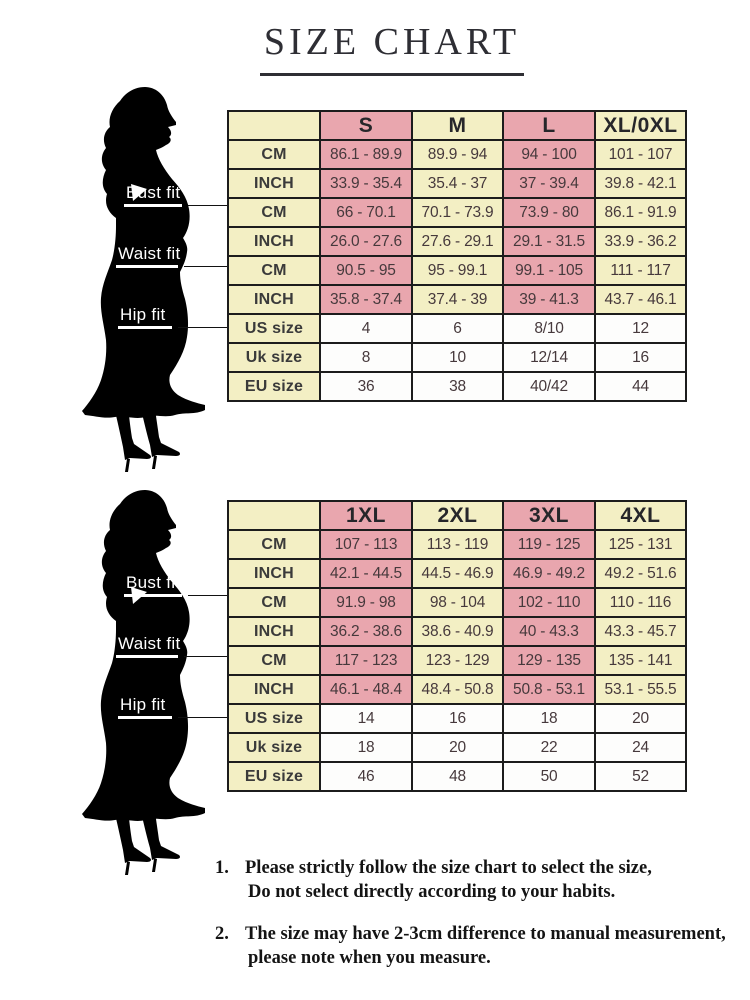 The height and width of the screenshot is (1000, 750). I want to click on table-row: EU size 46 48 50 52, so click(457, 776).